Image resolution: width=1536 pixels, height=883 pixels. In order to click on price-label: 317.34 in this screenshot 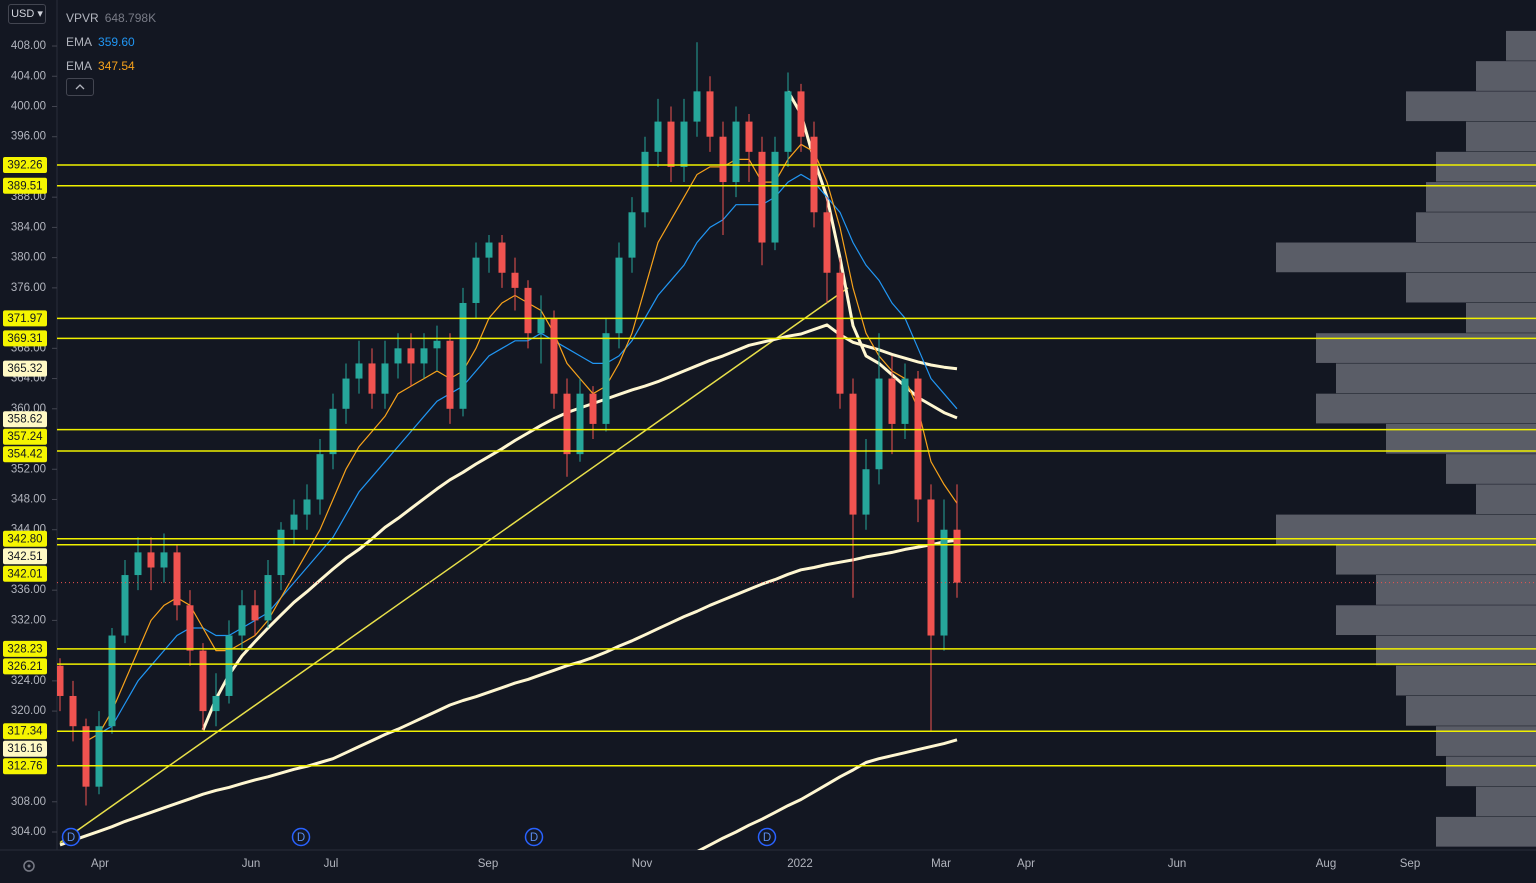, I will do `click(25, 732)`.